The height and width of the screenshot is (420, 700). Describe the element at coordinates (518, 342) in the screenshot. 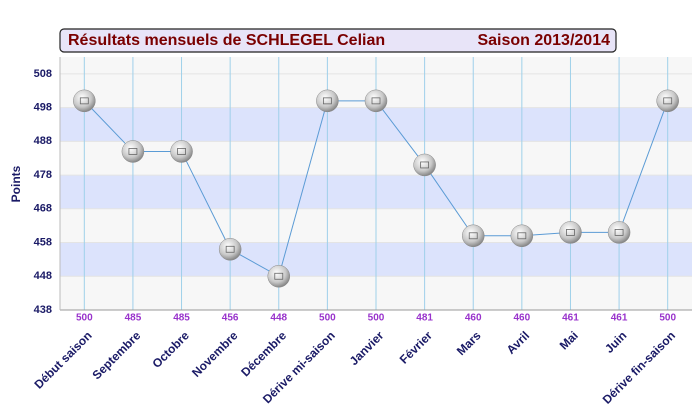

I see `x-tick-label: Avril` at that location.